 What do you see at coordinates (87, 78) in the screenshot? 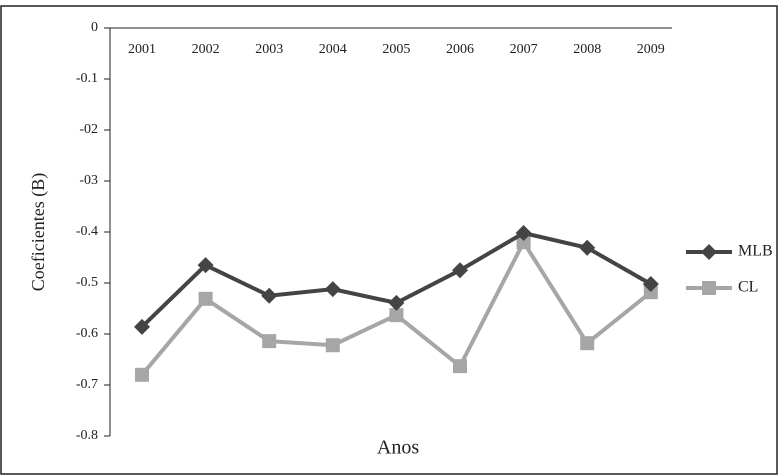
I see `y-tick-label: -0.1` at bounding box center [87, 78].